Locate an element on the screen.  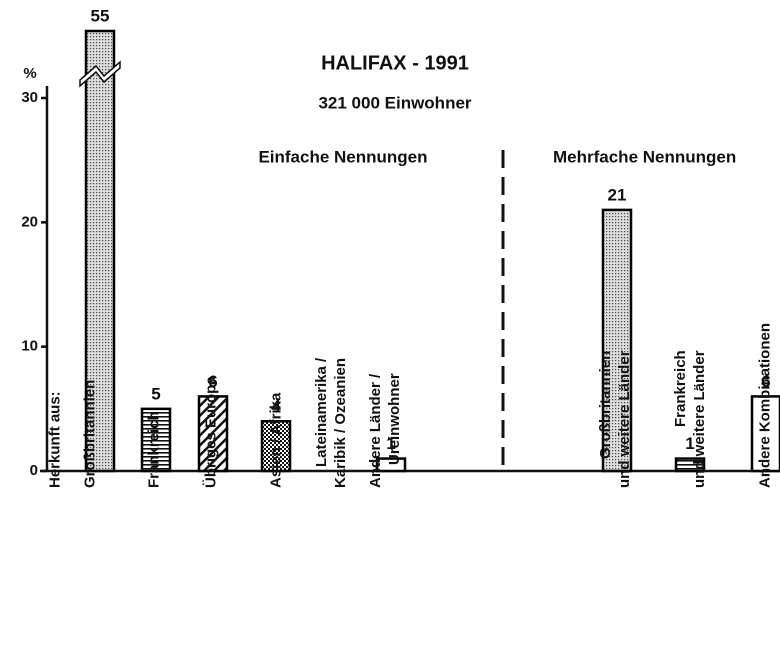
section-label: Einfache Nennungen is located at coordinates (342, 156).